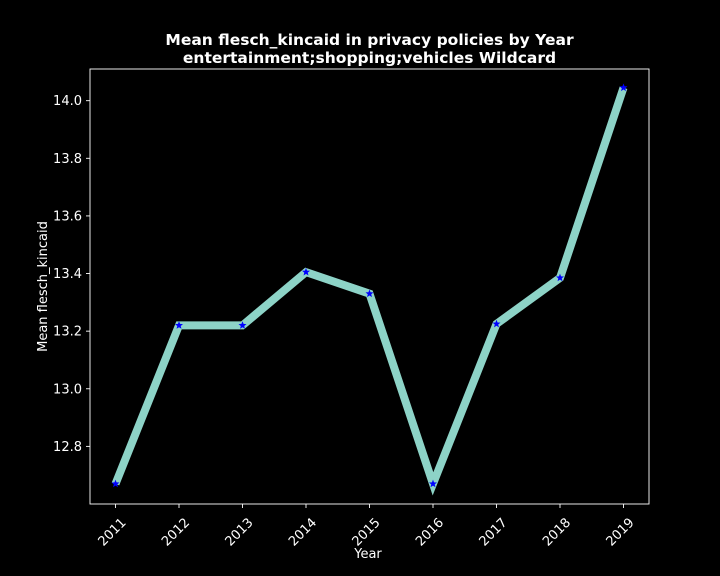 The height and width of the screenshot is (576, 720). Describe the element at coordinates (67, 274) in the screenshot. I see `y-tick-label: 13.4` at that location.